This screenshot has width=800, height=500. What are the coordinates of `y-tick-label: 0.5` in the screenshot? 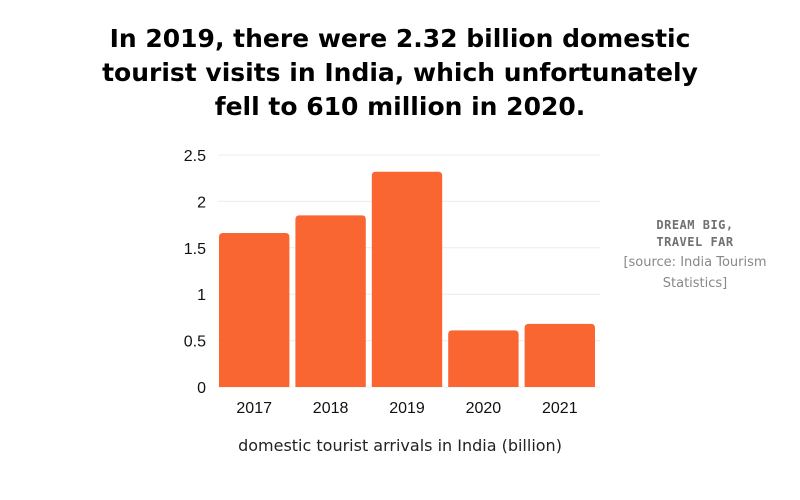 It's located at (195, 342).